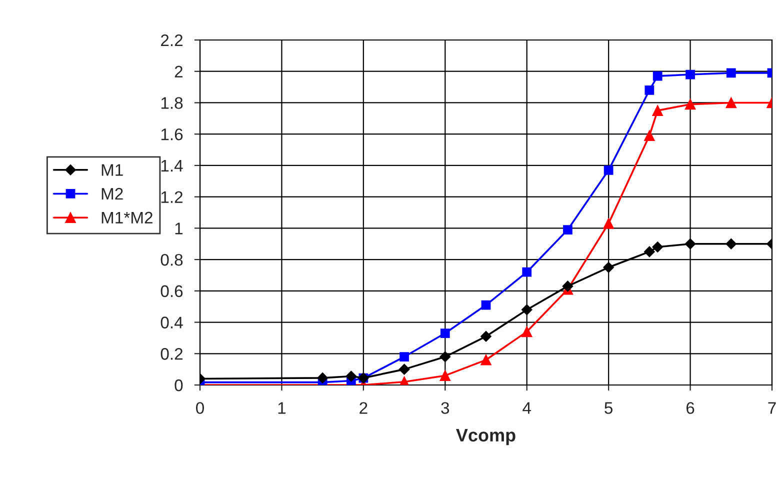  I want to click on x-tick-label: 0, so click(200, 408).